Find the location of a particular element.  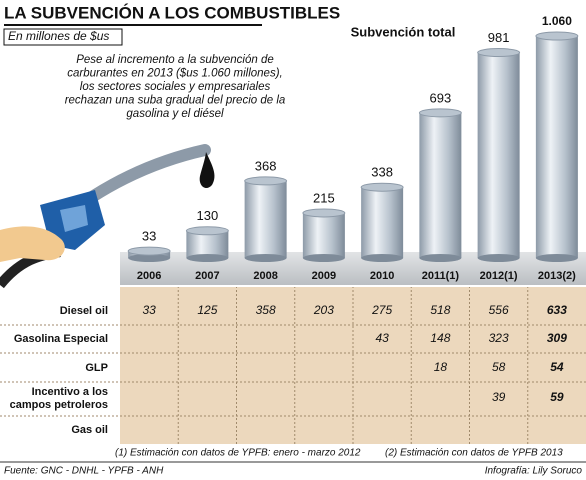

table-cell: 309 is located at coordinates (557, 338).